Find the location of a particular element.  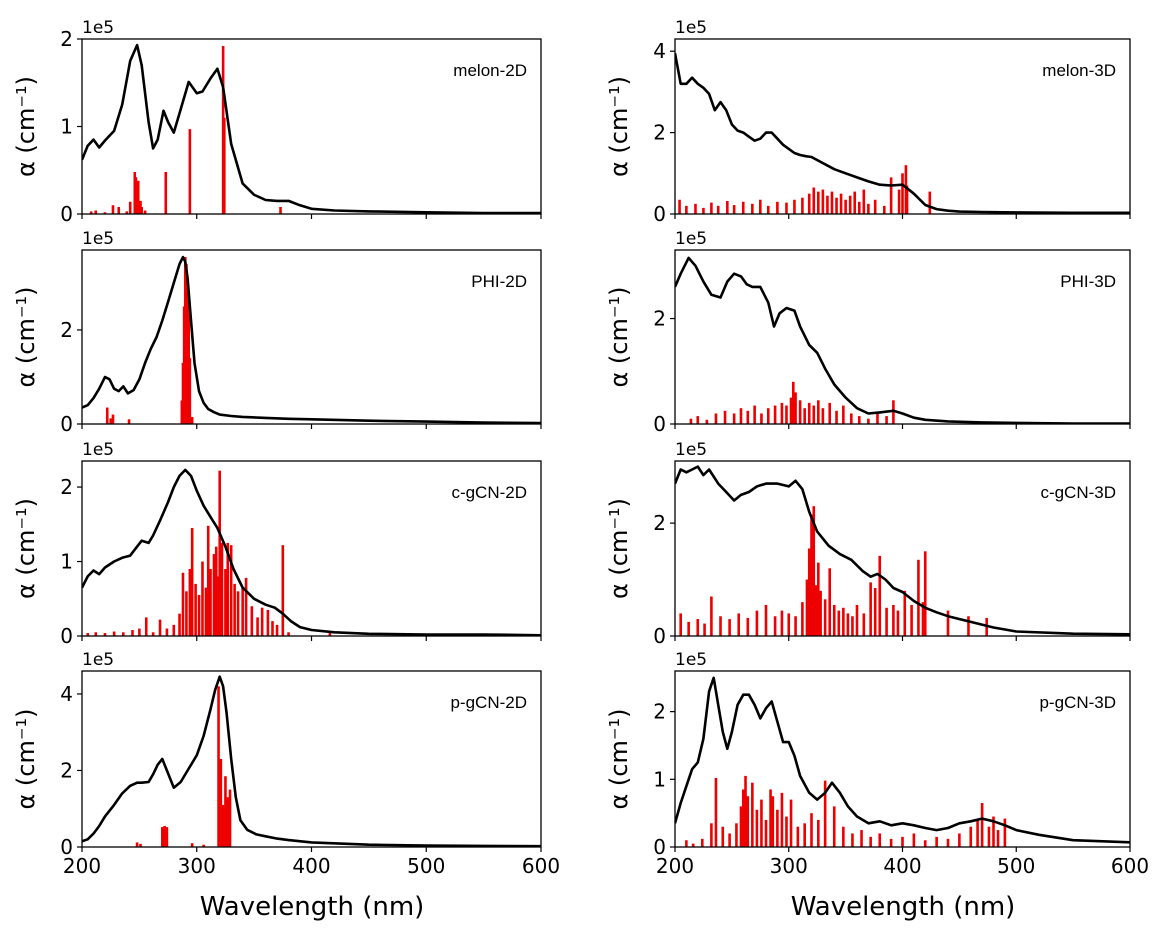

y-tick-label: 1 is located at coordinates (66, 562).